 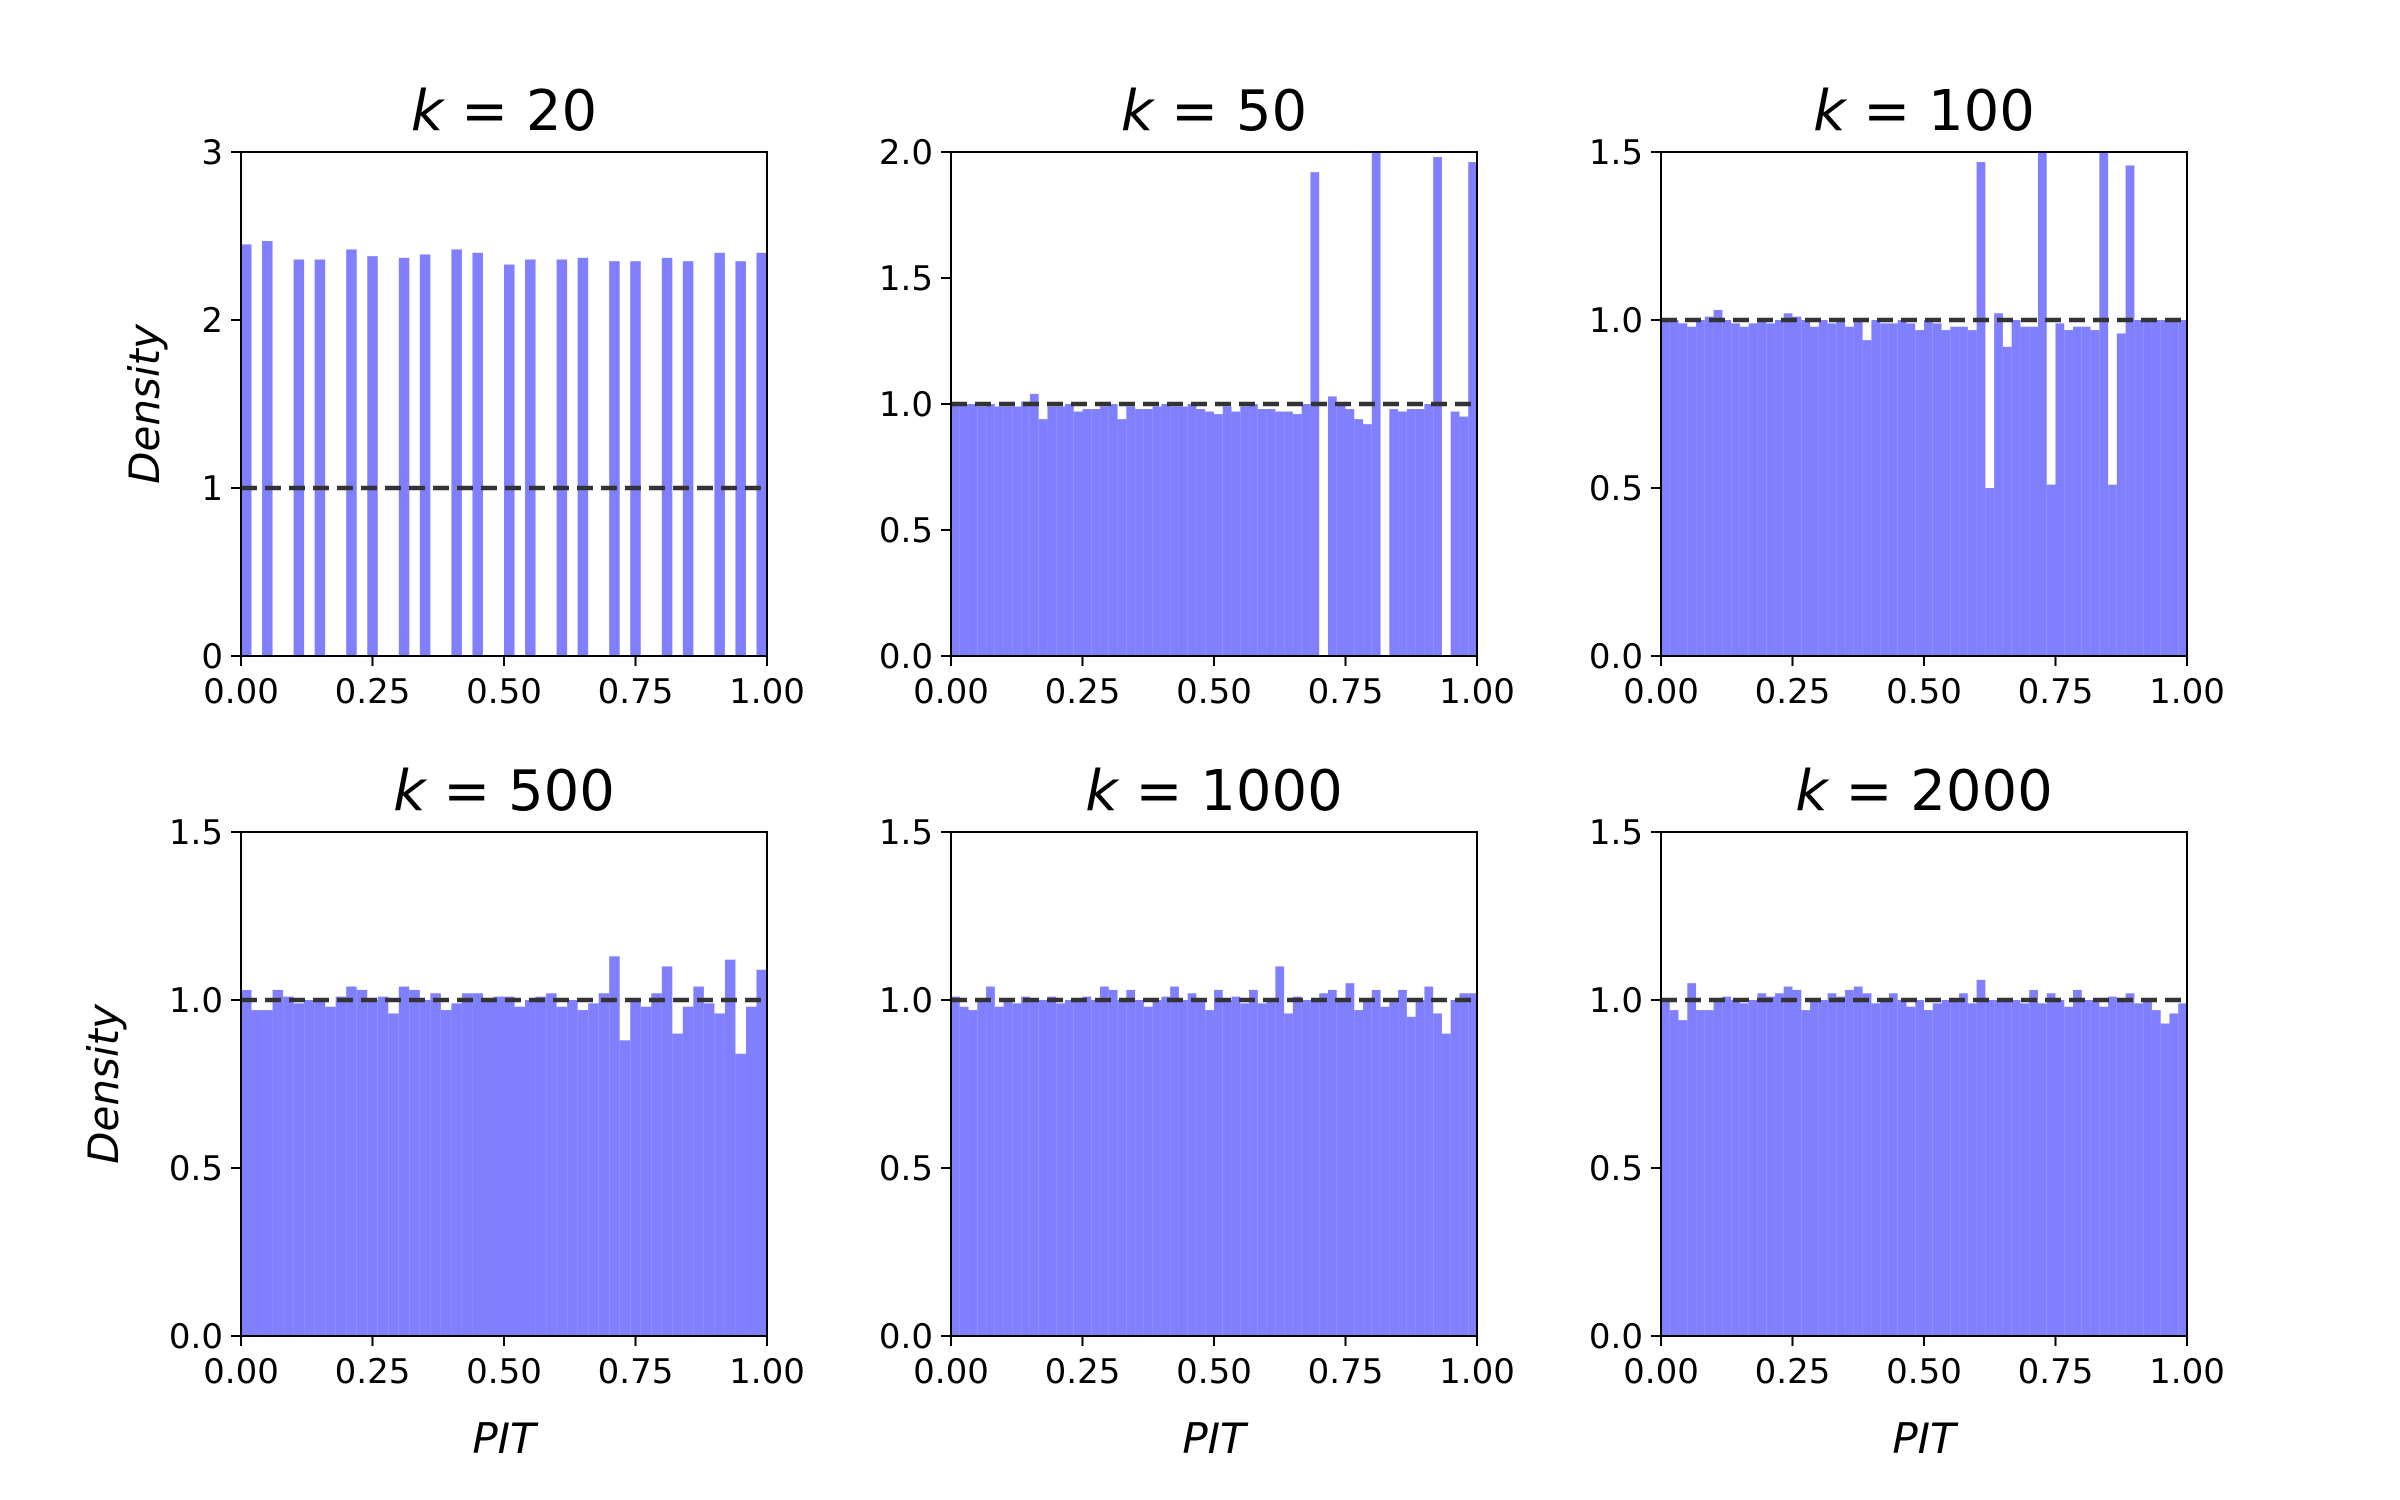 What do you see at coordinates (906, 531) in the screenshot?
I see `y-tick-label: 0.5` at bounding box center [906, 531].